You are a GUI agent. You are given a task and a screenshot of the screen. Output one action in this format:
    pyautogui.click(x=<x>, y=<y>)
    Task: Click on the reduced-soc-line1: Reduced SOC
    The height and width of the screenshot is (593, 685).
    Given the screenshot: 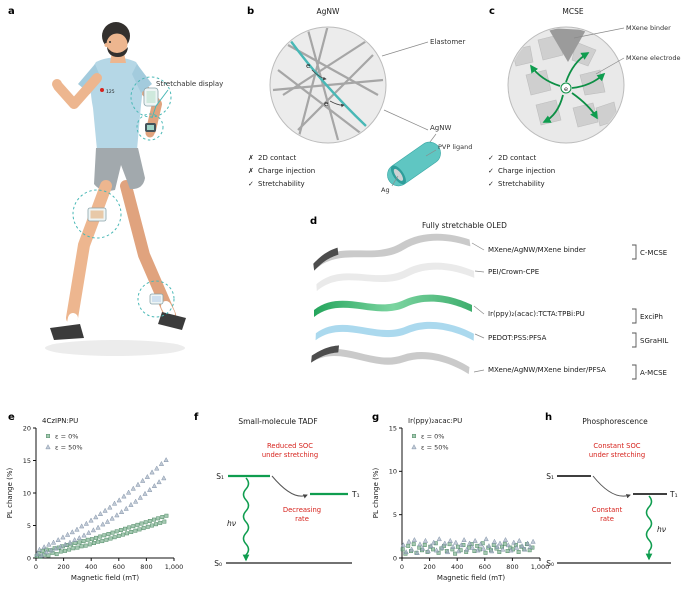 What is the action you would take?
    pyautogui.click(x=290, y=446)
    